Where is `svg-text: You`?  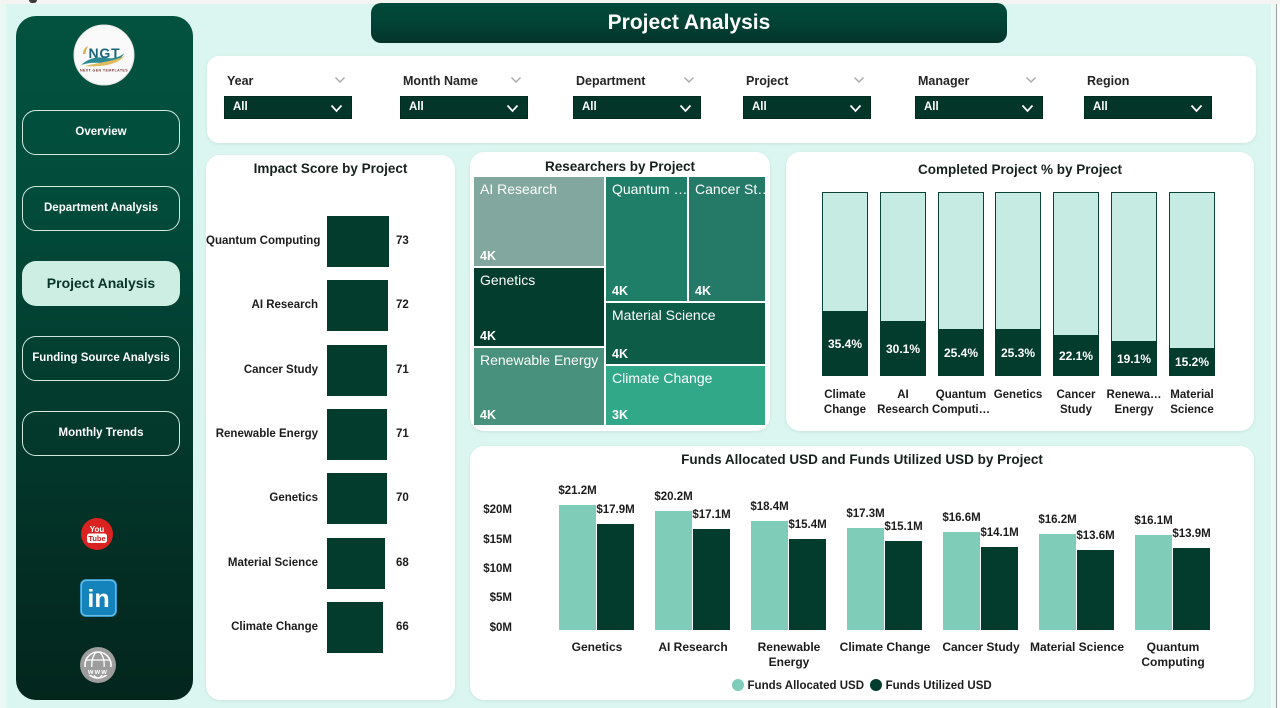
svg-text: You is located at coordinates (97, 529).